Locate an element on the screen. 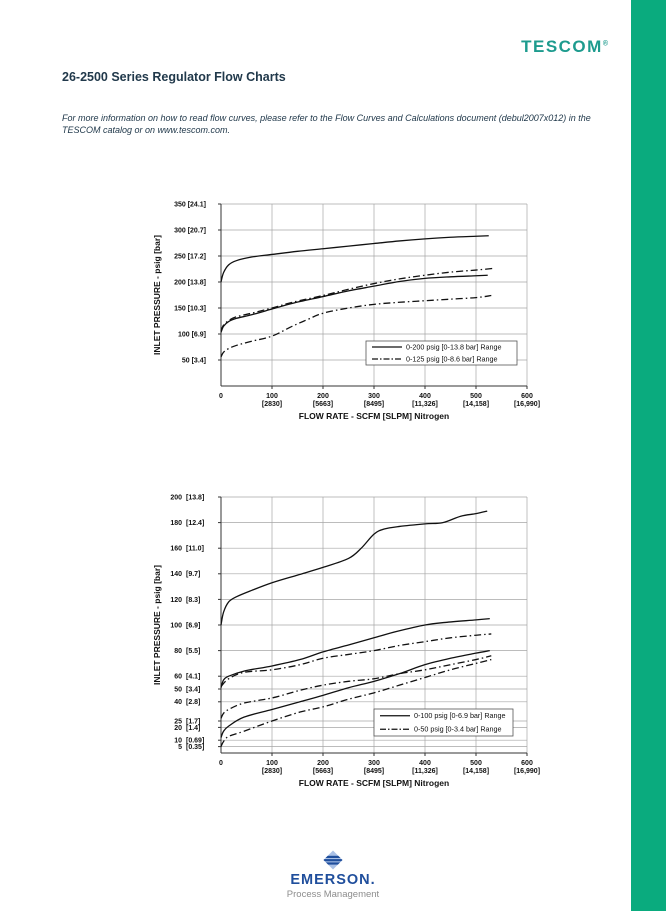  registered-mark: ® is located at coordinates (605, 44).